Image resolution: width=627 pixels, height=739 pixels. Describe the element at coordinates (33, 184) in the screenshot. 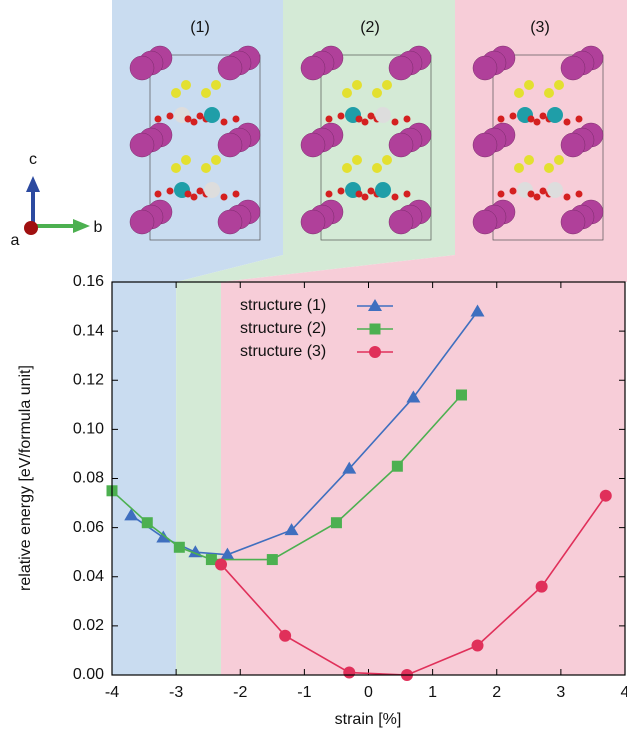

I see `c-arrow` at that location.